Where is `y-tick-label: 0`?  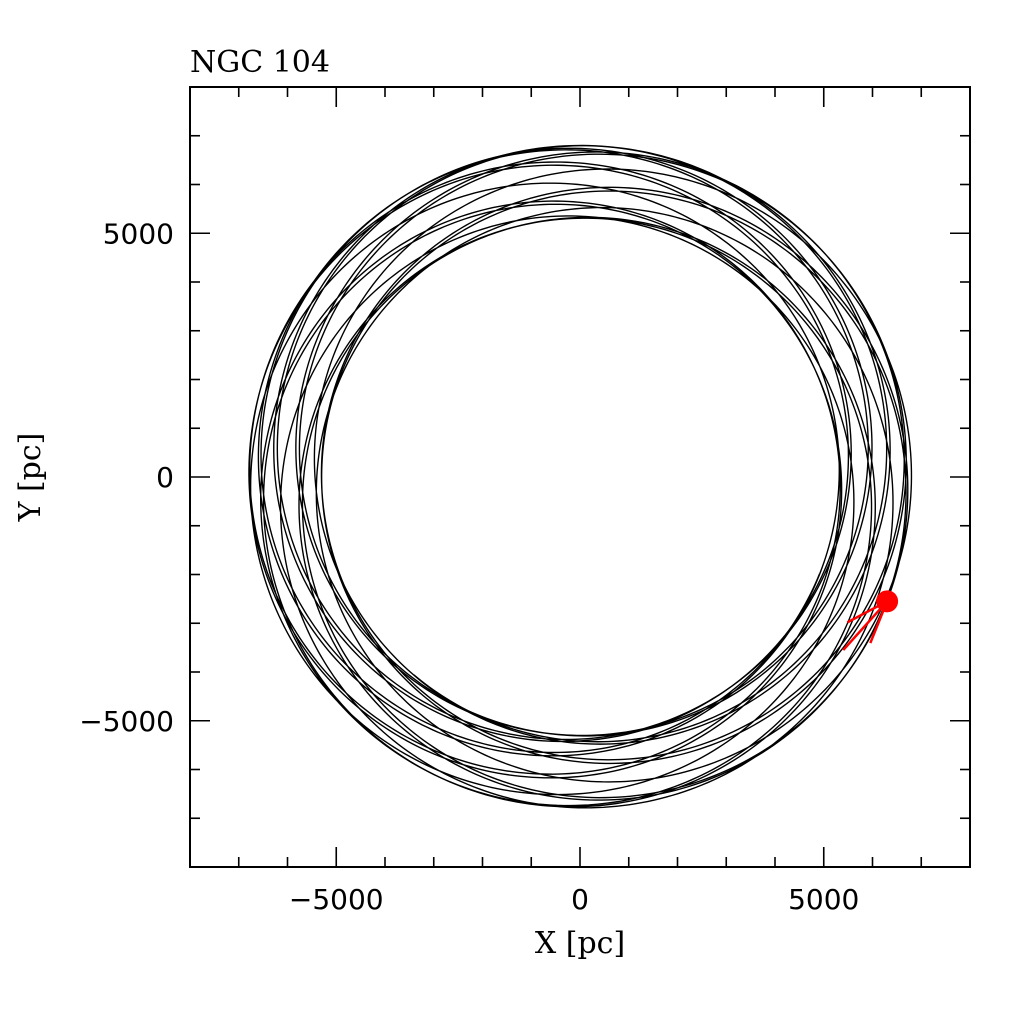 y-tick-label: 0 is located at coordinates (165, 477).